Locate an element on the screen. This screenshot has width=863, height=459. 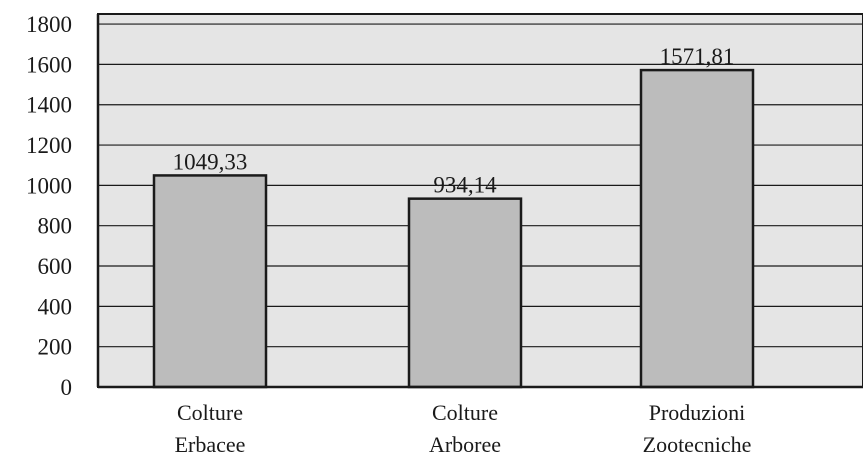
y-tick-label-1000: 1000 is located at coordinates (49, 185).